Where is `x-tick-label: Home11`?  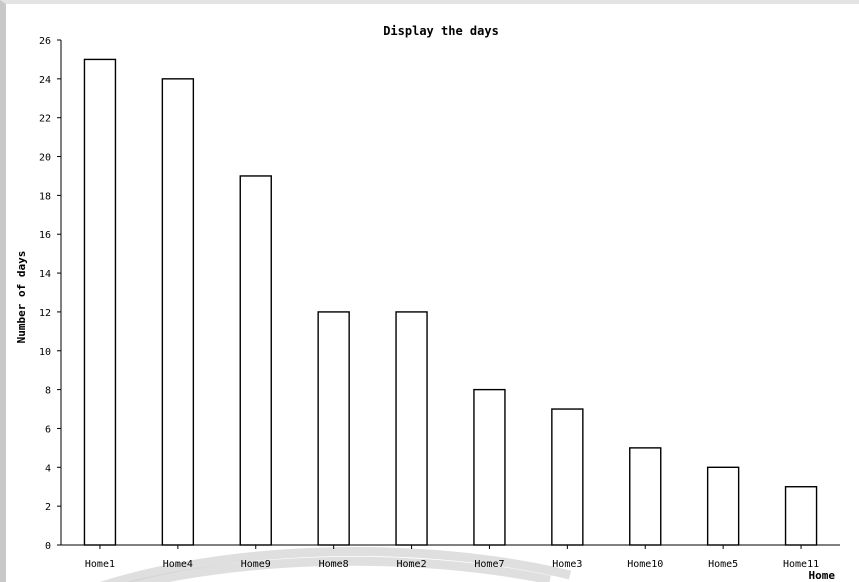 x-tick-label: Home11 is located at coordinates (801, 564).